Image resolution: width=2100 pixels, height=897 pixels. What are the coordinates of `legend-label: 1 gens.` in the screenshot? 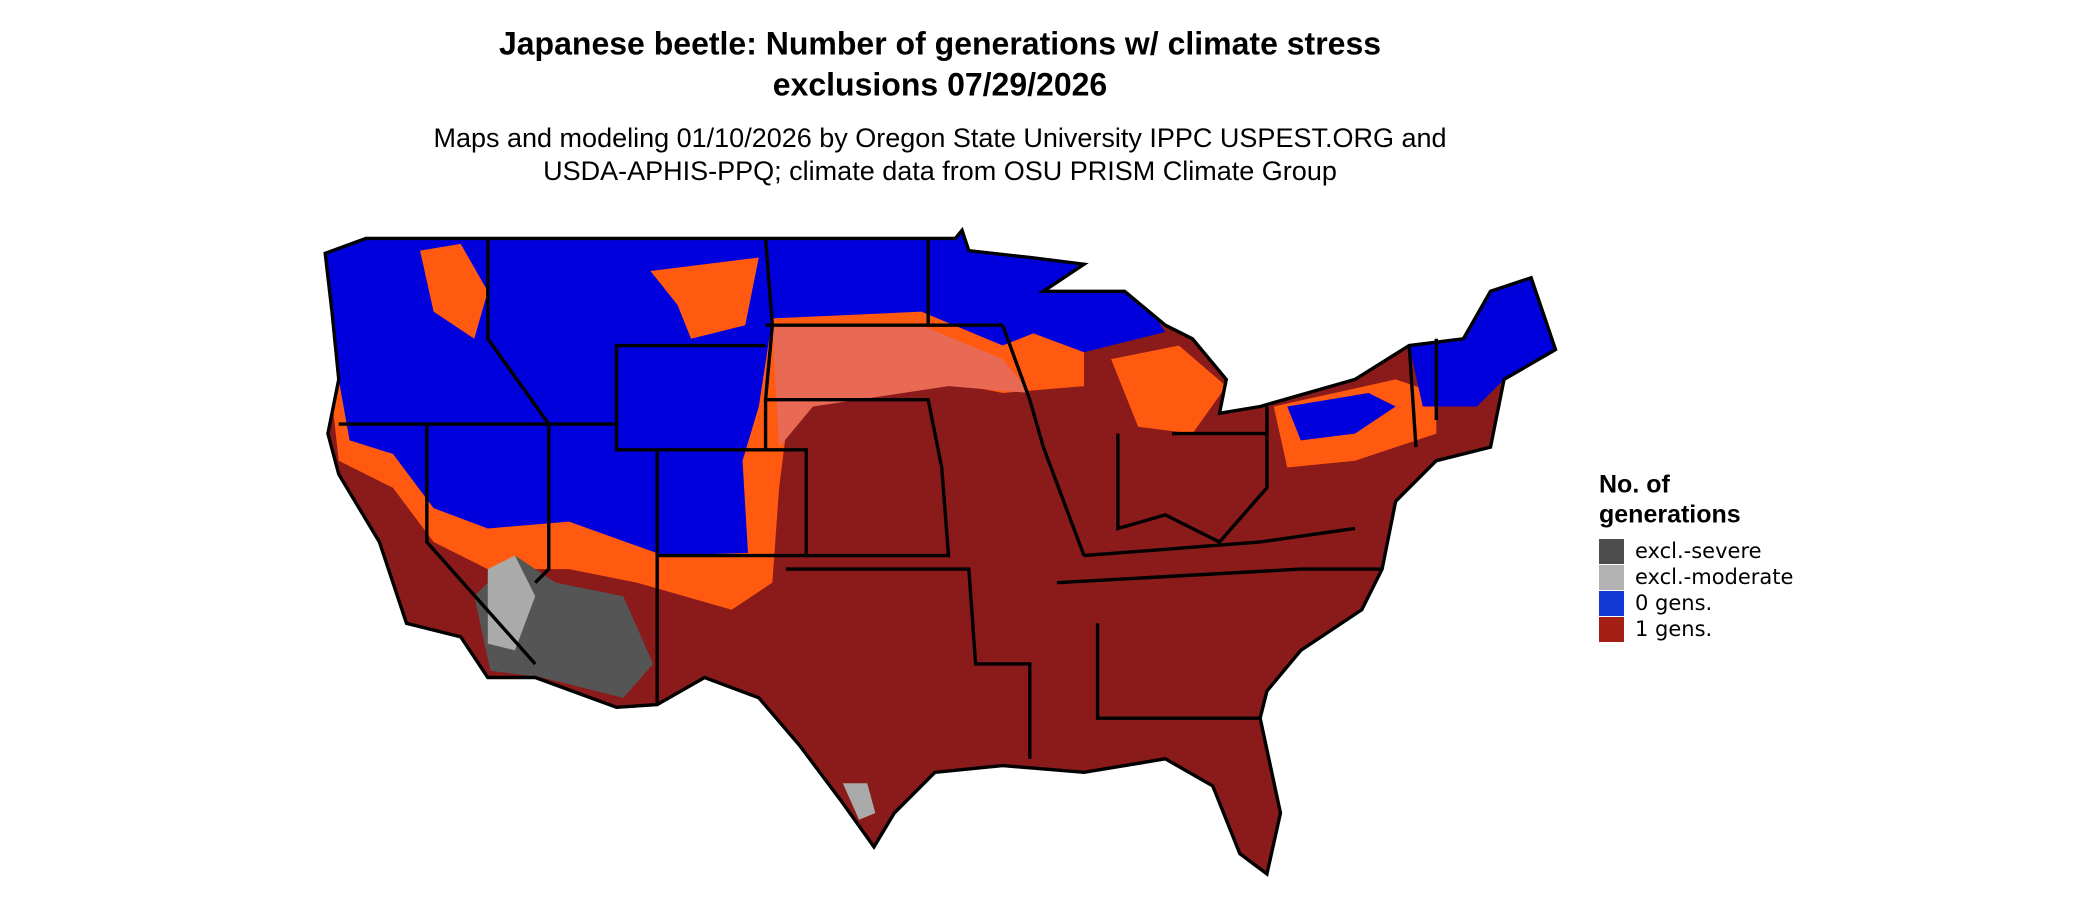 It's located at (1673, 629).